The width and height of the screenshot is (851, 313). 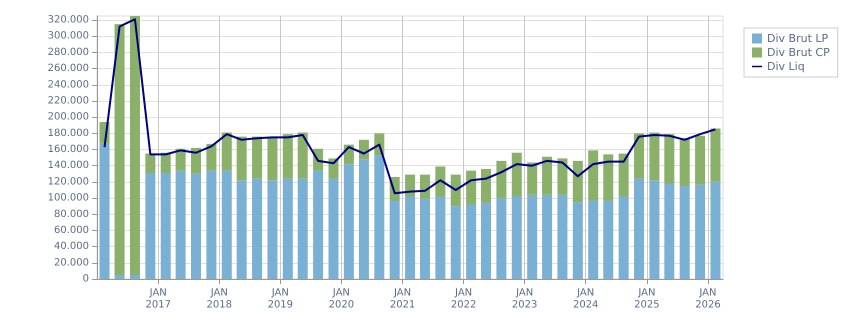 I want to click on y-tick-label: 180.000, so click(x=68, y=133).